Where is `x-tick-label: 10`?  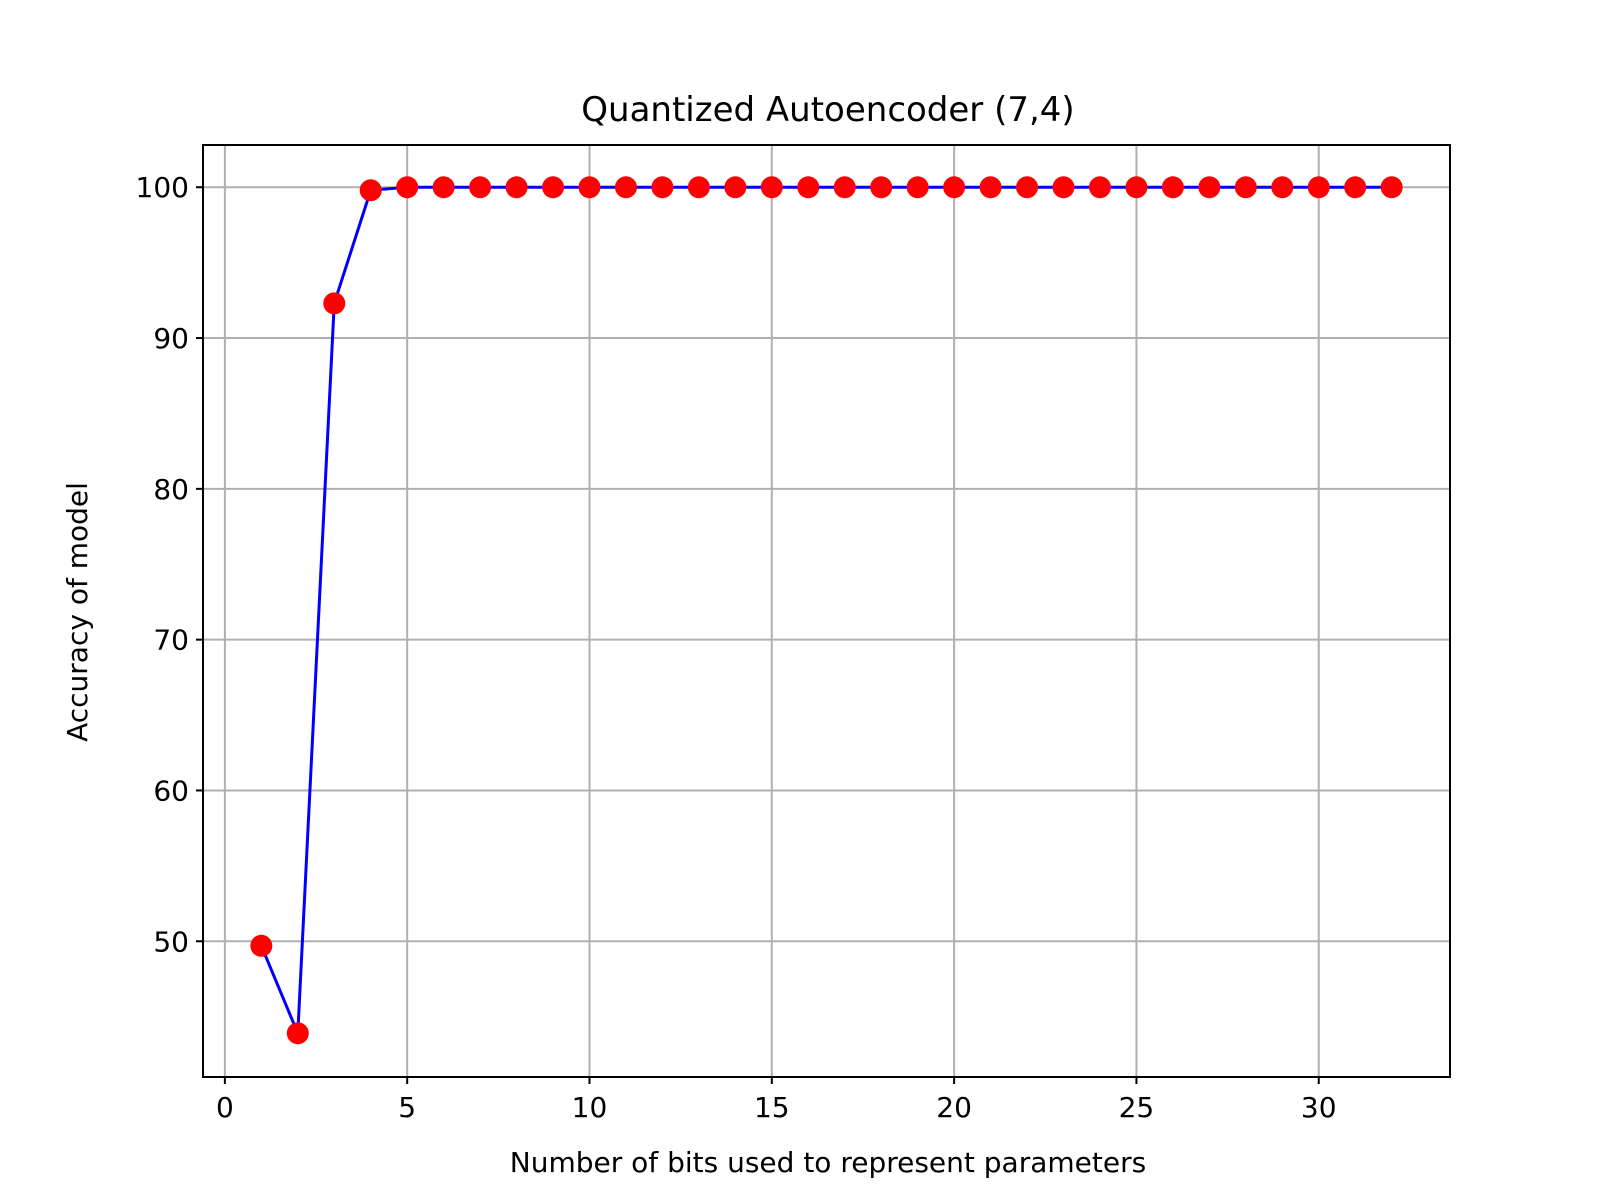 x-tick-label: 10 is located at coordinates (590, 1107).